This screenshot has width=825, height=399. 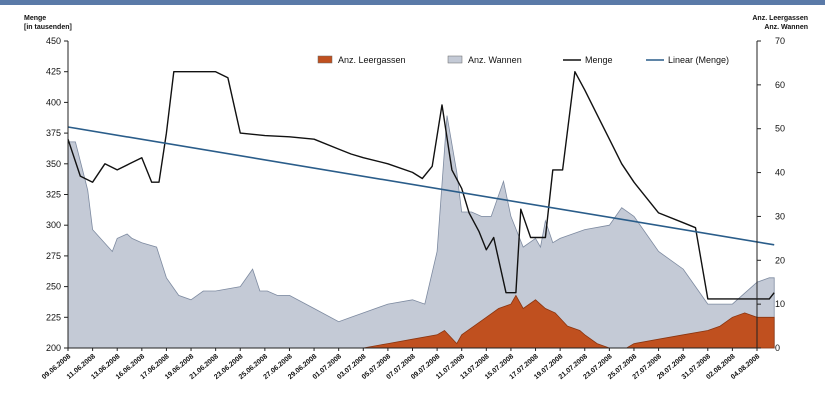 I want to click on left-tick-label: 350, so click(x=53, y=164).